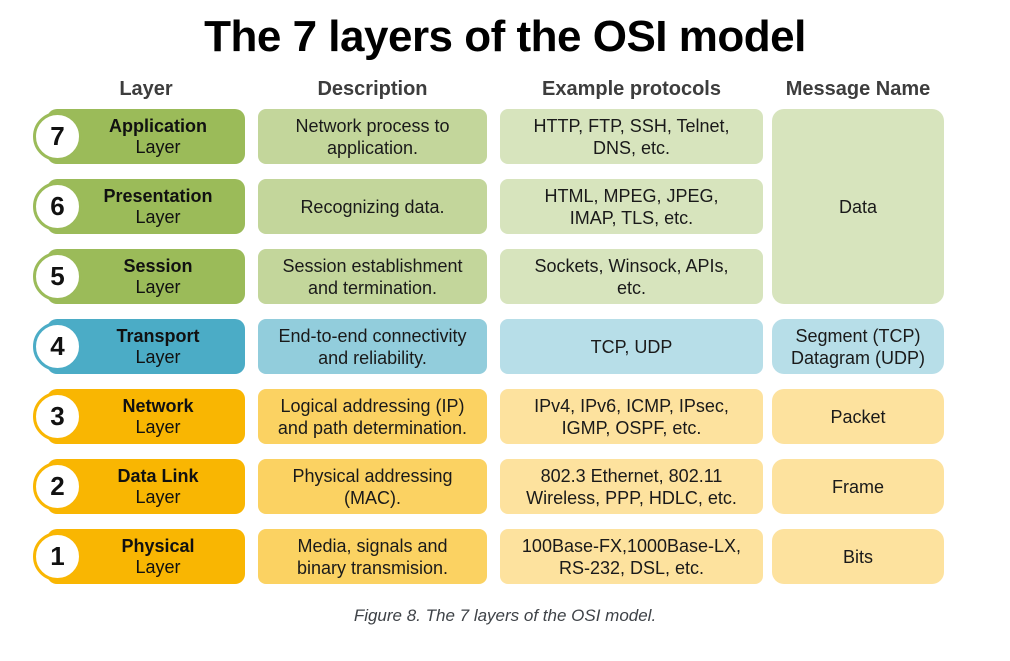 The height and width of the screenshot is (661, 1010). Describe the element at coordinates (631, 346) in the screenshot. I see `protocols-box: TCP, UDP` at that location.